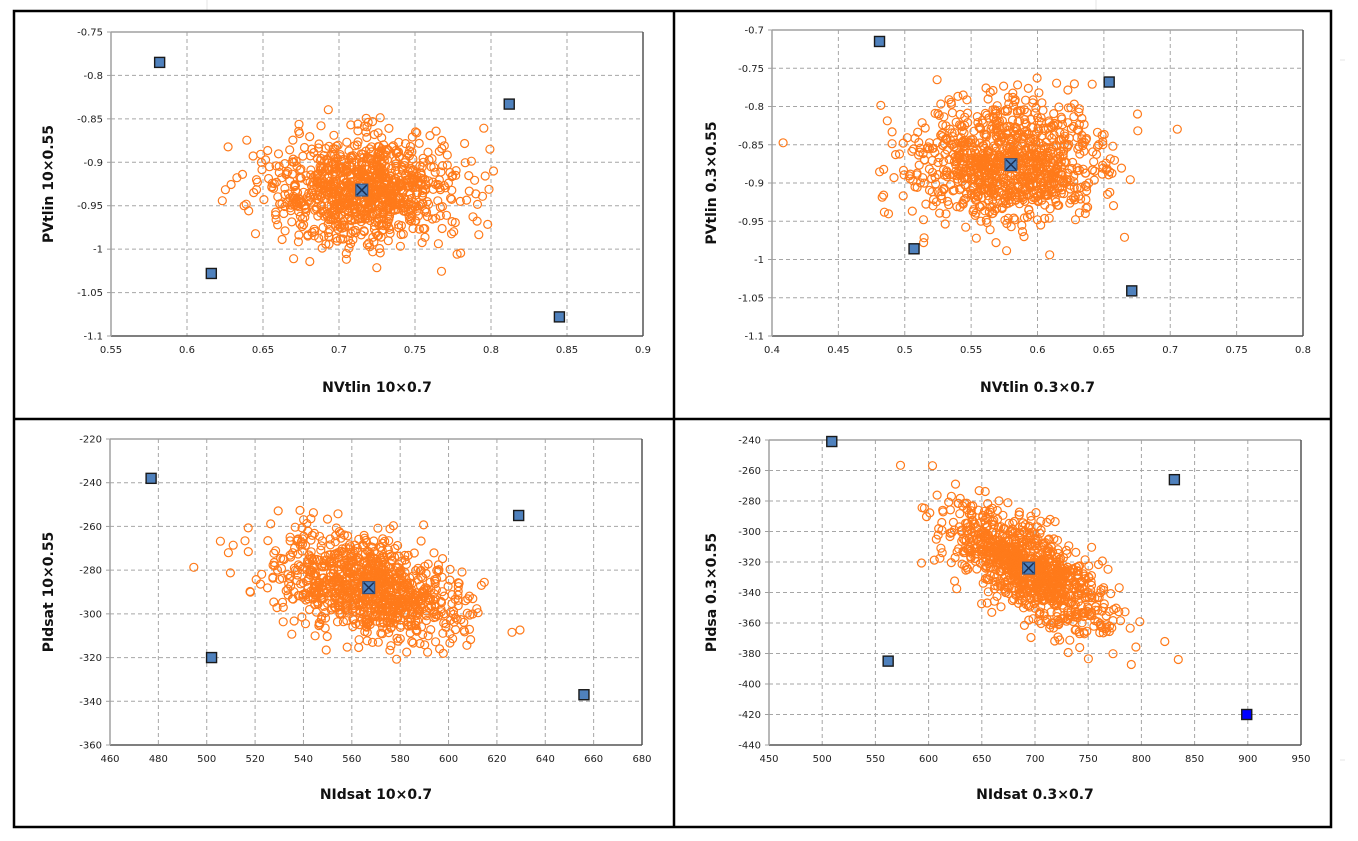 The image size is (1358, 841). What do you see at coordinates (1029, 568) in the screenshot?
I see `nominal-point` at bounding box center [1029, 568].